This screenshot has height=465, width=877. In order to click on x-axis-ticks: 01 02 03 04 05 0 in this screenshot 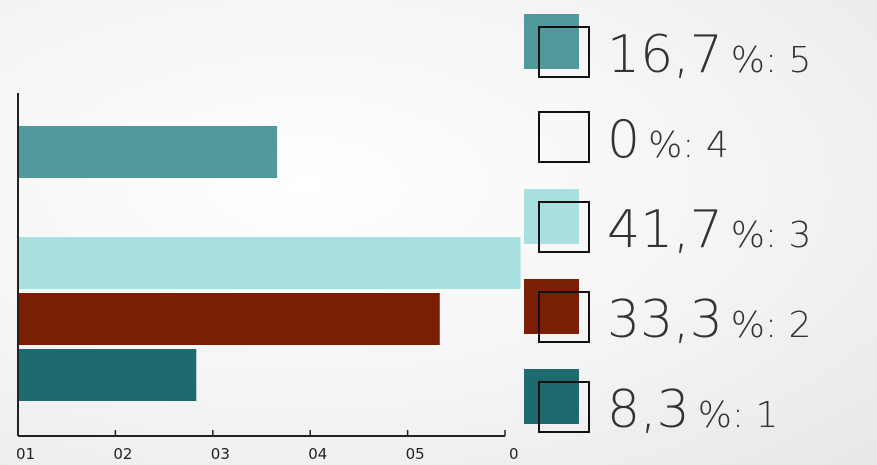, I will do `click(267, 446)`.